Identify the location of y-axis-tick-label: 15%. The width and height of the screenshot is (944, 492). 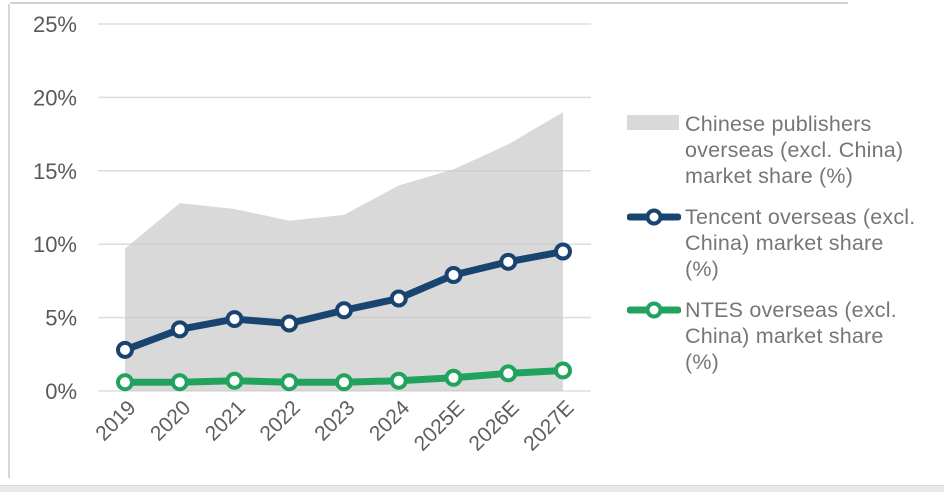
(55, 171).